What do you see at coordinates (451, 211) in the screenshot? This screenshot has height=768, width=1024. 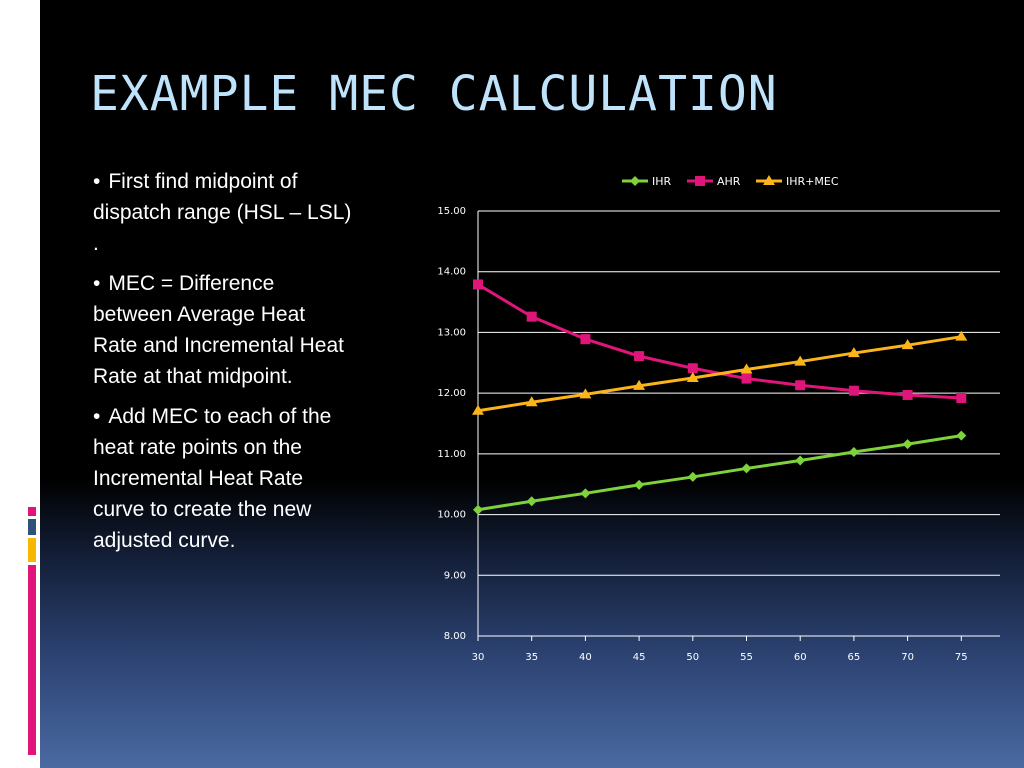 I see `y-tick-label: 15.00` at bounding box center [451, 211].